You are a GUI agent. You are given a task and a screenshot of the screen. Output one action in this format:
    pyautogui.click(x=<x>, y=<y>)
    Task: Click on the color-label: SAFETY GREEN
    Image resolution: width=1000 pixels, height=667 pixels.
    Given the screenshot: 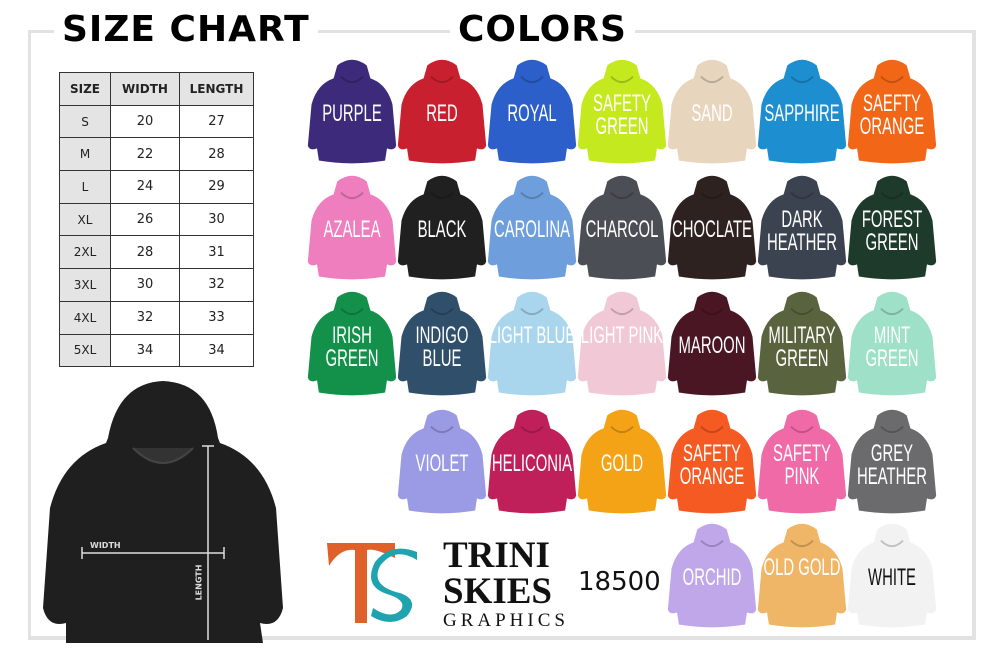 What is the action you would take?
    pyautogui.click(x=622, y=115)
    